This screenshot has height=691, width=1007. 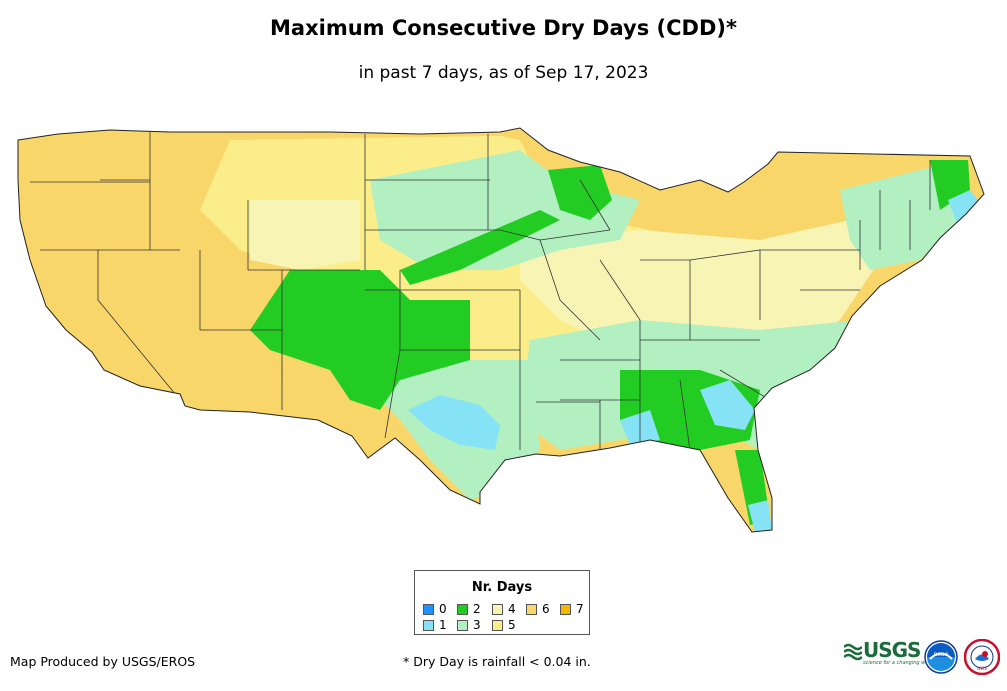 What do you see at coordinates (443, 625) in the screenshot?
I see `legend-label-1: 1` at bounding box center [443, 625].